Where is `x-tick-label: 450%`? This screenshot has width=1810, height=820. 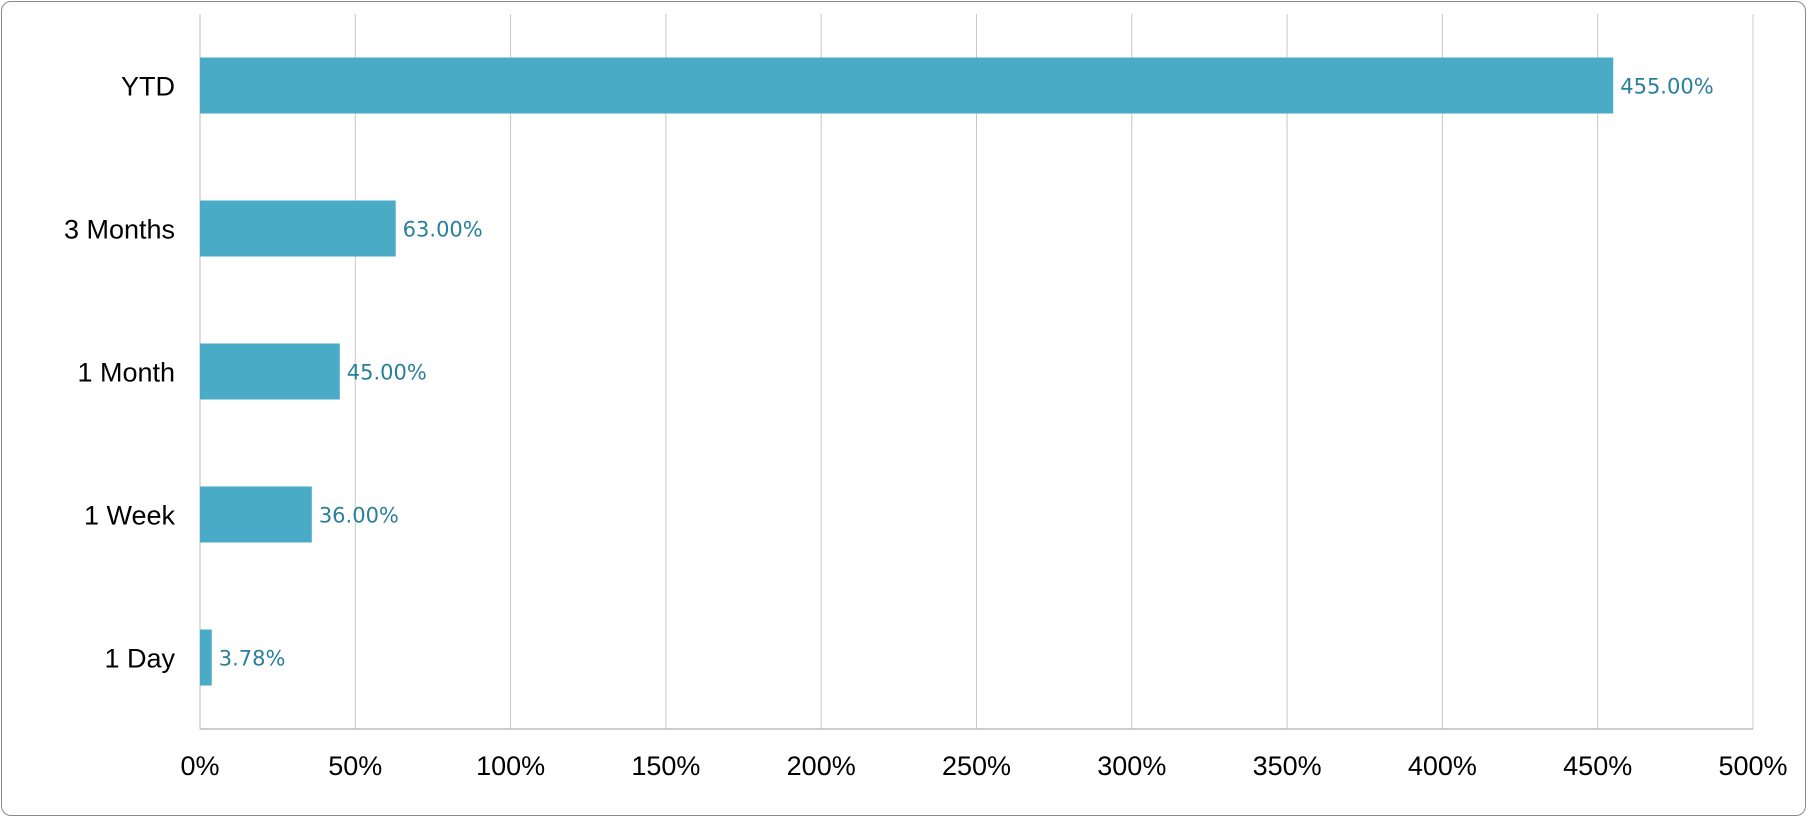 x-tick-label: 450% is located at coordinates (1597, 766).